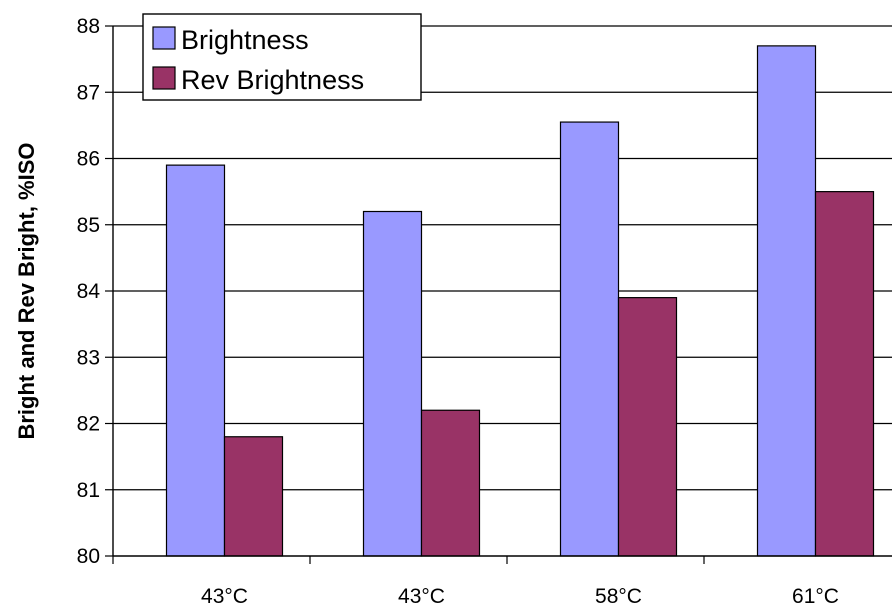  I want to click on y-axis-title: Bright and Rev Bright, %ISO, so click(26, 290).